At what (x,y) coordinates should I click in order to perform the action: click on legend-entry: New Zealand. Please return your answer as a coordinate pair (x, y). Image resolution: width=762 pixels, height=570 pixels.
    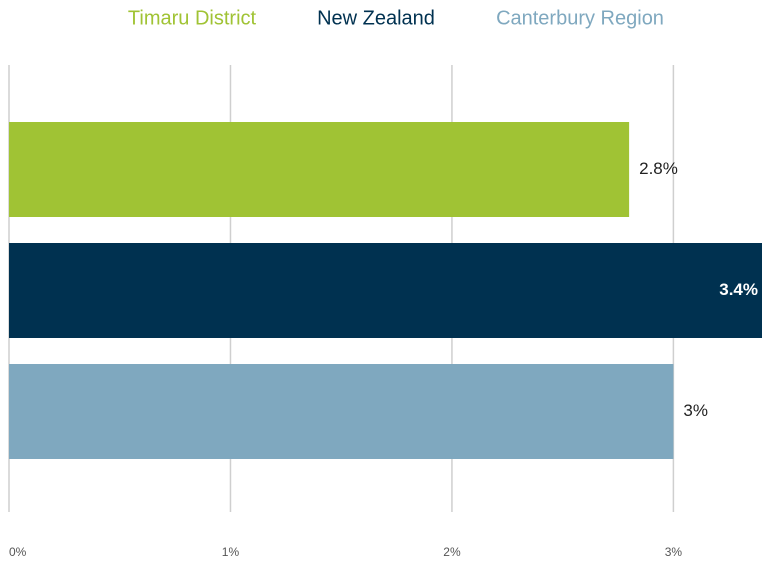
    Looking at the image, I should click on (376, 18).